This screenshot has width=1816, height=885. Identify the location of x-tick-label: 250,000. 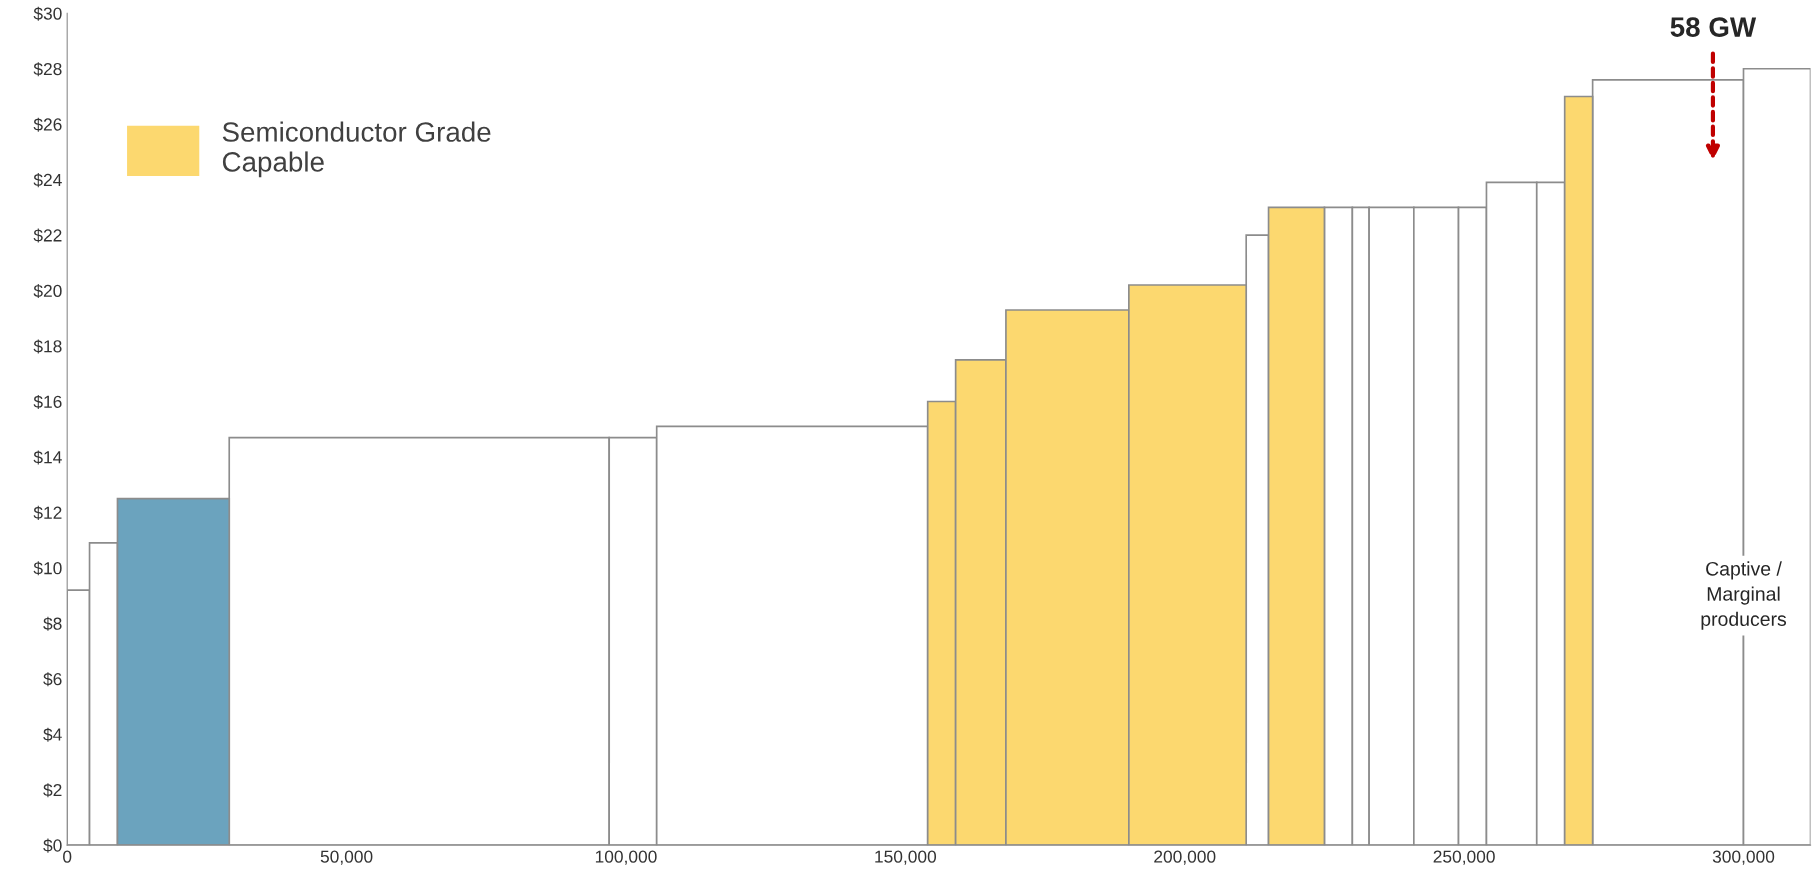
(1464, 857).